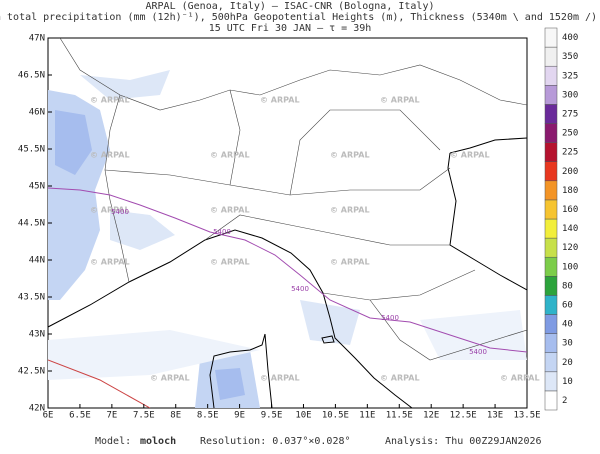 This screenshot has width=600, height=454. I want to click on lat-label: 45N, so click(37, 187).